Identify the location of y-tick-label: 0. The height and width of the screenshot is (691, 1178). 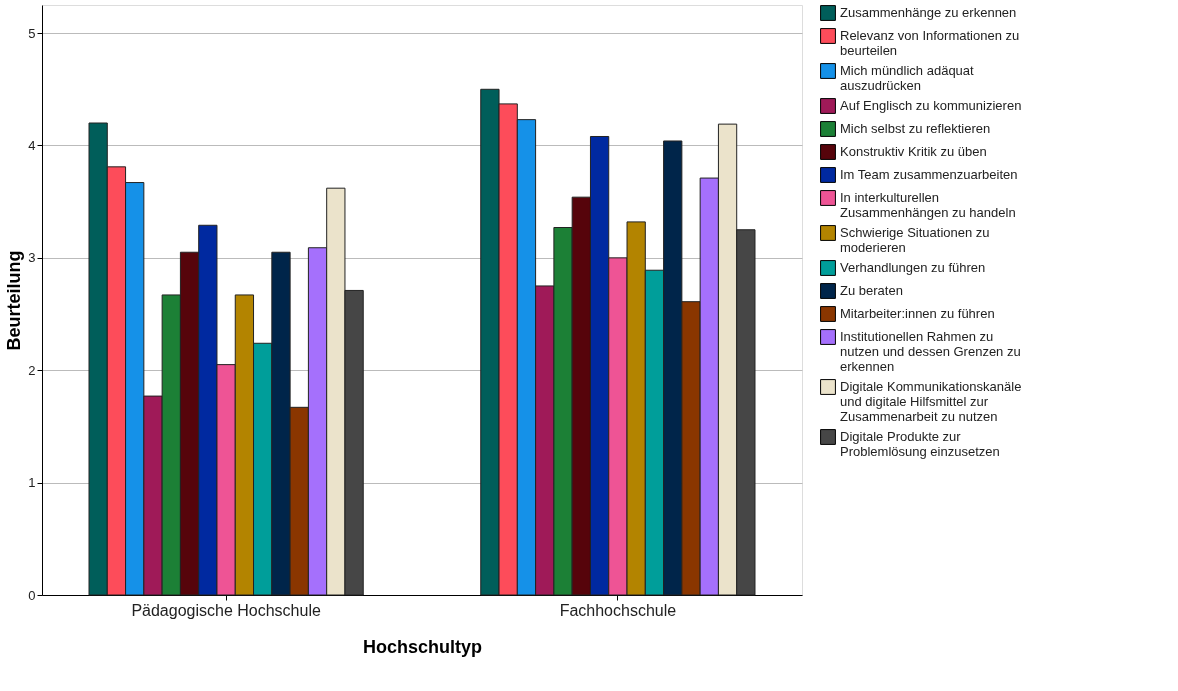
(32, 595).